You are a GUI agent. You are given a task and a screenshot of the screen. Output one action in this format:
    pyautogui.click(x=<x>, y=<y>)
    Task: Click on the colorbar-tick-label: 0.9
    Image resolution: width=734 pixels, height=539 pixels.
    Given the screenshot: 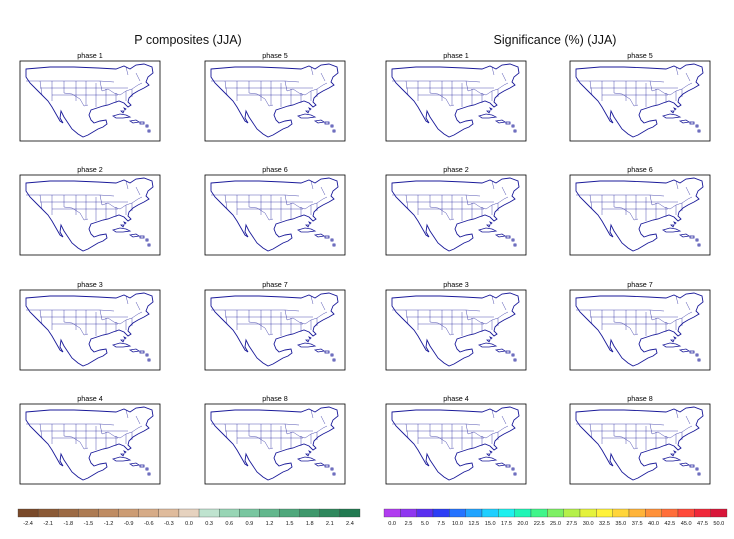 What is the action you would take?
    pyautogui.click(x=249, y=524)
    